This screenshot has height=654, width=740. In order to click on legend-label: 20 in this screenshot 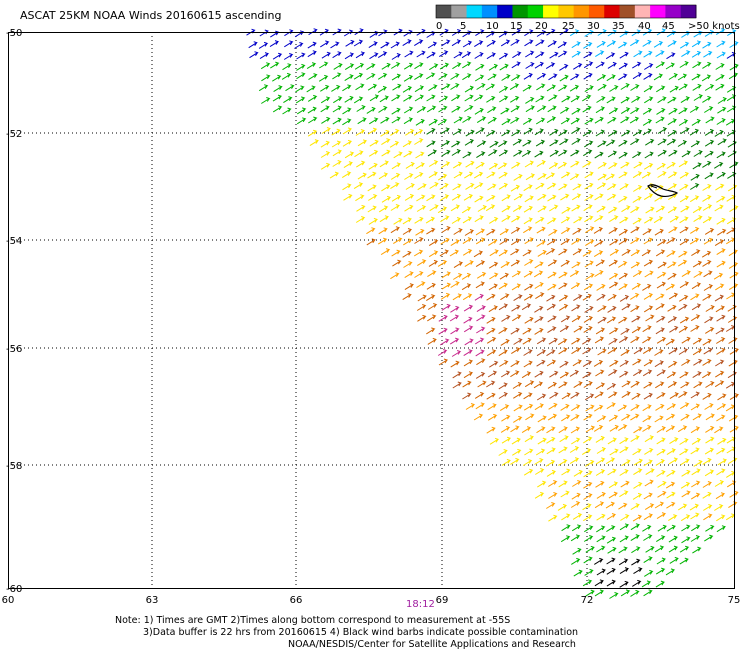, I will do `click(541, 26)`.